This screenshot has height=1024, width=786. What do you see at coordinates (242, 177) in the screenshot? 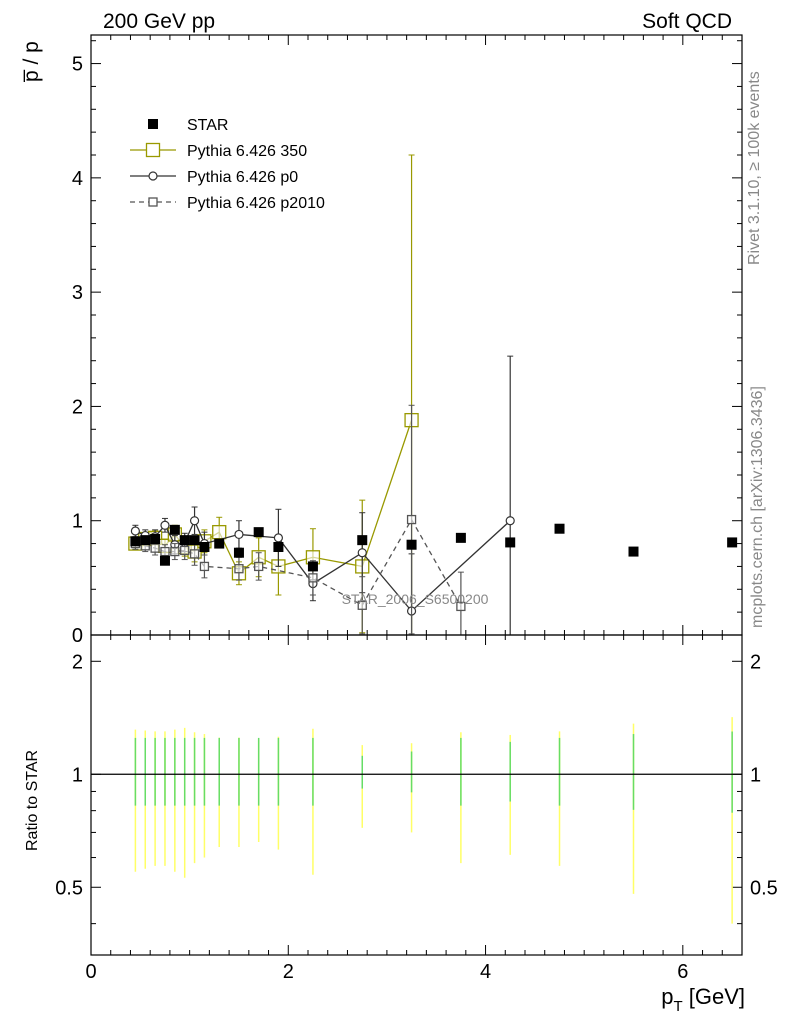
I see `legend-label: Pythia 6.426 p0` at bounding box center [242, 177].